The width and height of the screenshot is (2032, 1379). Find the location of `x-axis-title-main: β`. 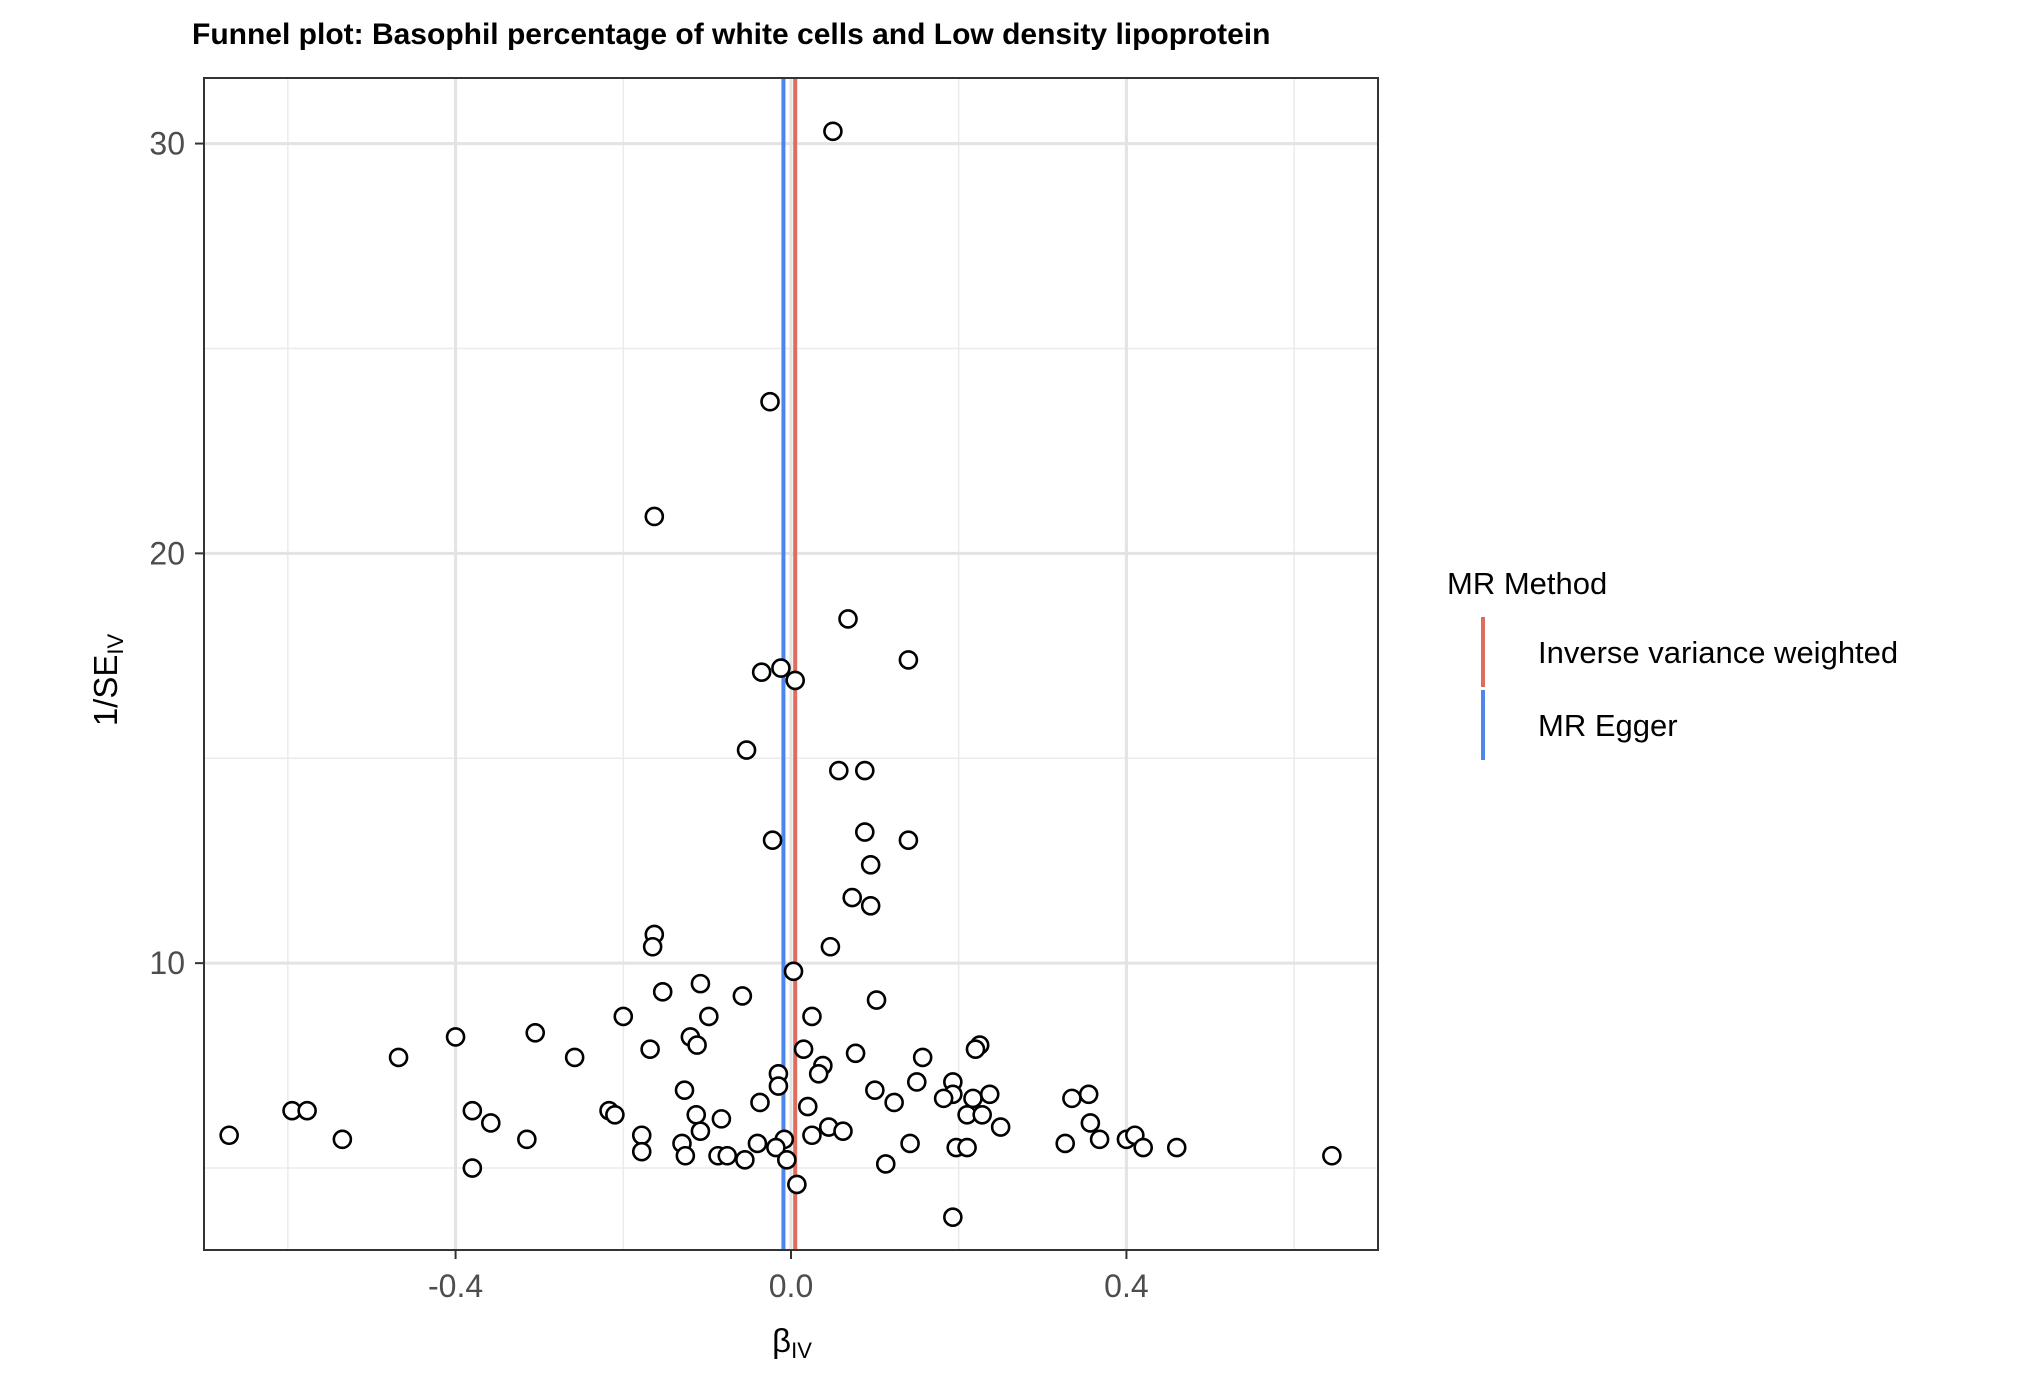

x-axis-title-main: β is located at coordinates (781, 1340).